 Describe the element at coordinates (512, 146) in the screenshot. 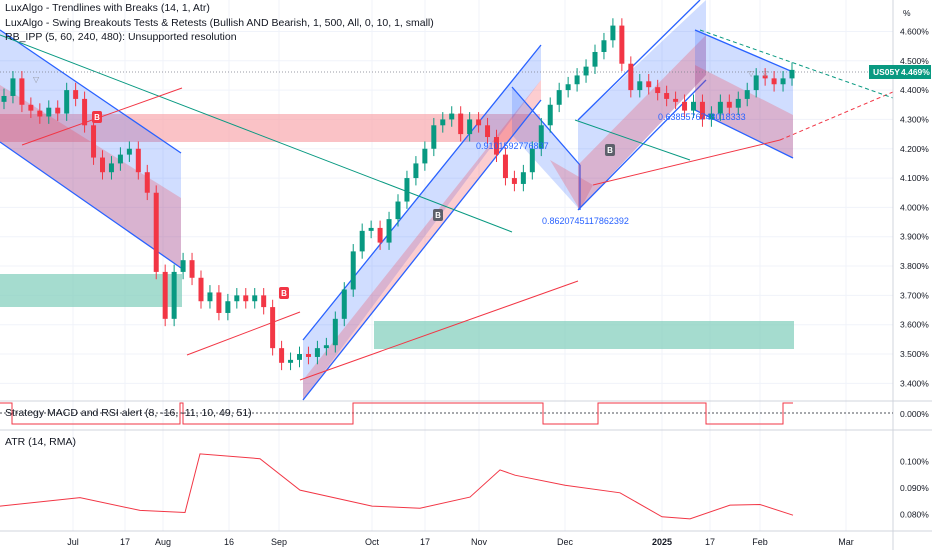

I see `channel-label-1: 0.9101592776837` at that location.